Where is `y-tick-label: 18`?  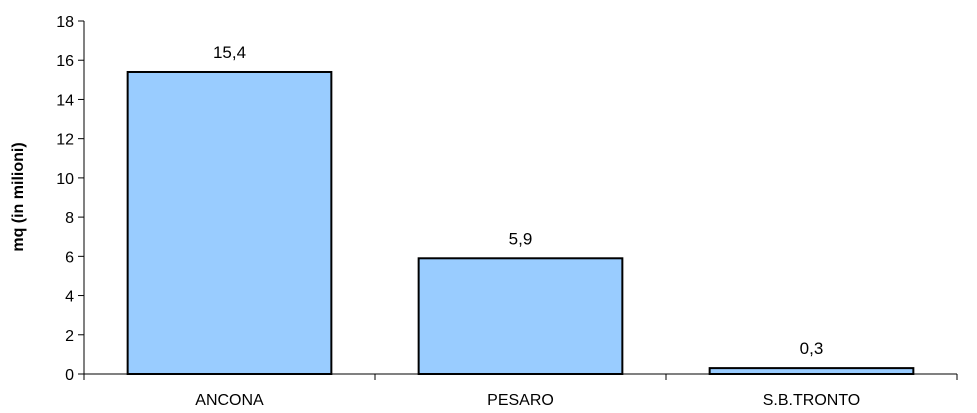 y-tick-label: 18 is located at coordinates (65, 22).